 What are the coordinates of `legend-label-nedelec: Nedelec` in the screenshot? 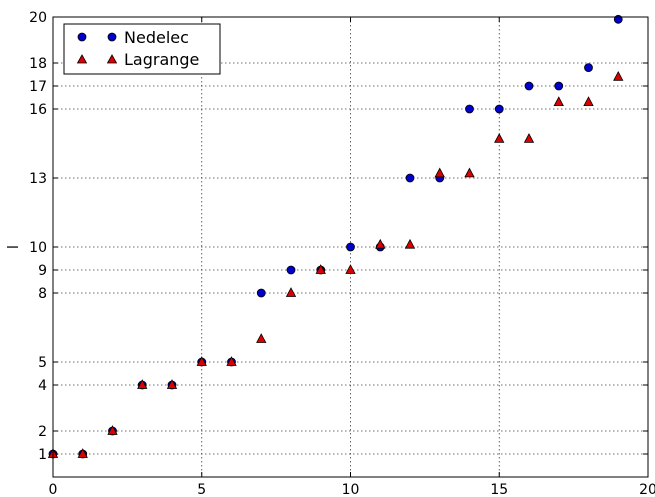 It's located at (156, 37).